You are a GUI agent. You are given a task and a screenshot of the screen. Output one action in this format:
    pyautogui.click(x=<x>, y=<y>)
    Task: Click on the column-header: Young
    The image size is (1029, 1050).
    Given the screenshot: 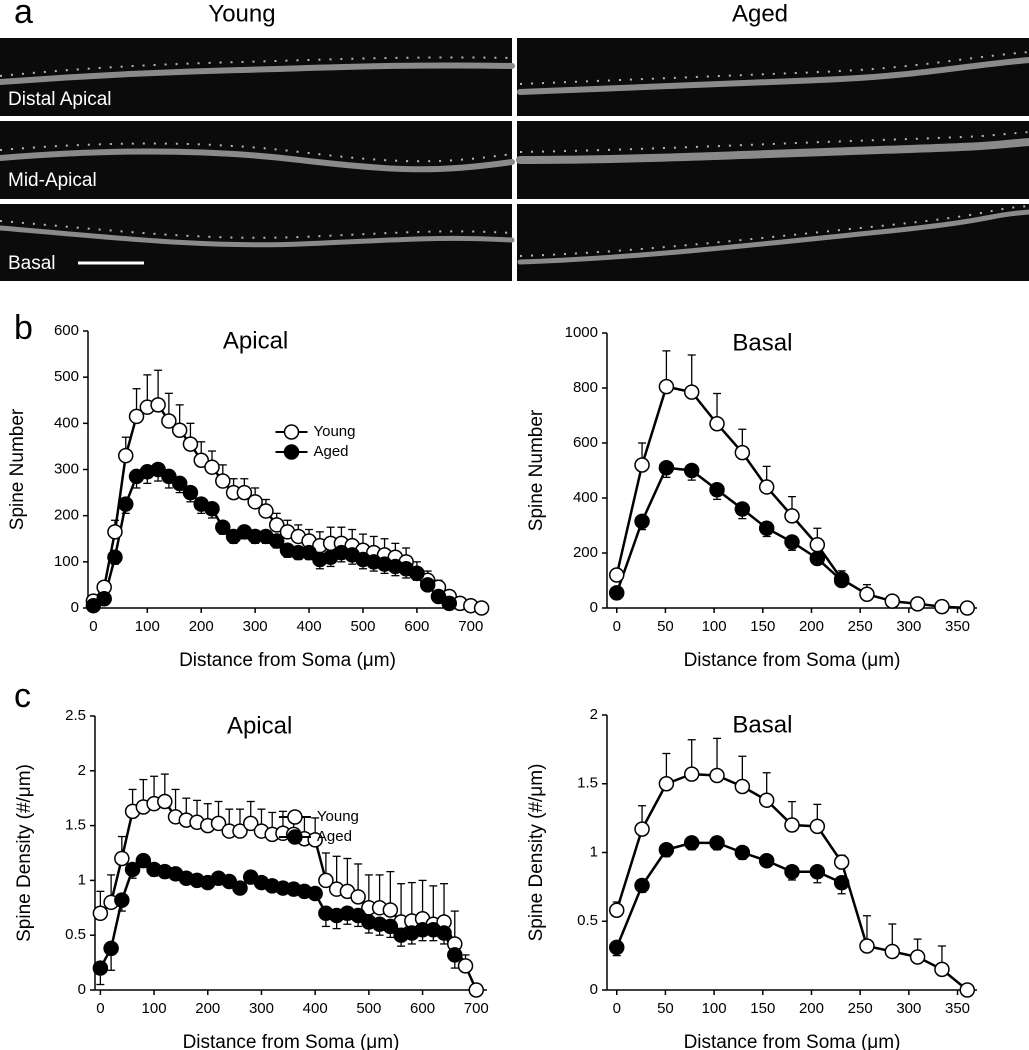 What is the action you would take?
    pyautogui.click(x=241, y=13)
    